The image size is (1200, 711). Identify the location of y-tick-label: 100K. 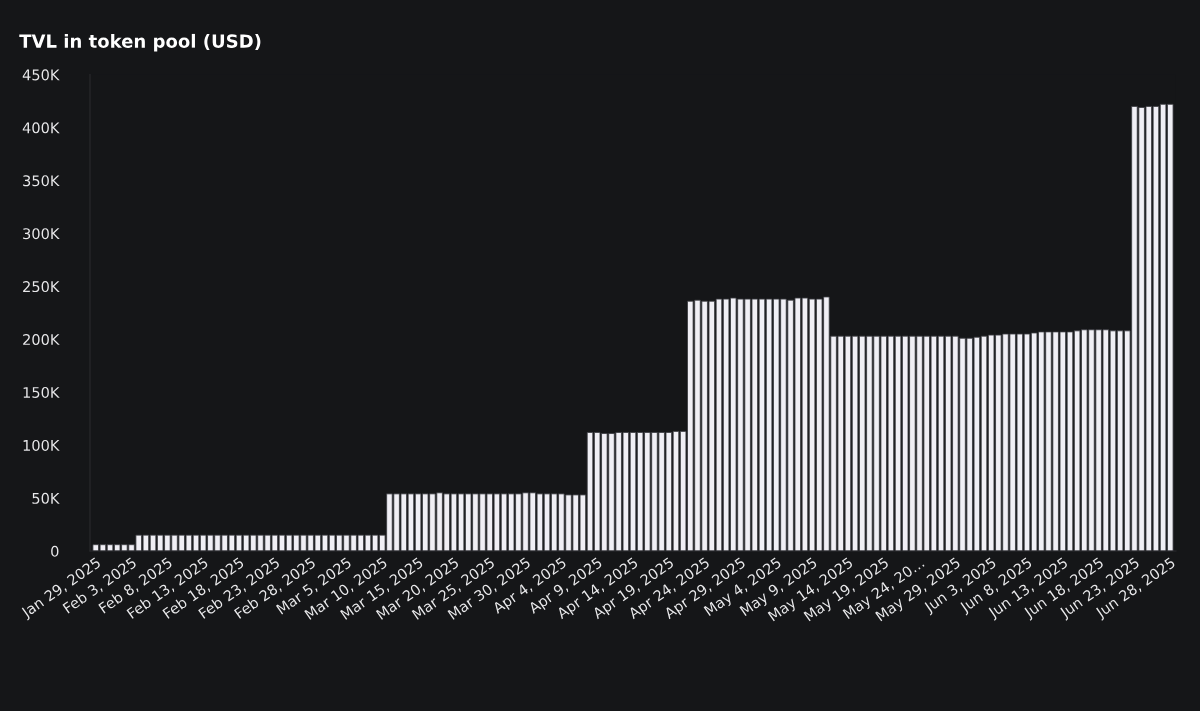
(41, 445).